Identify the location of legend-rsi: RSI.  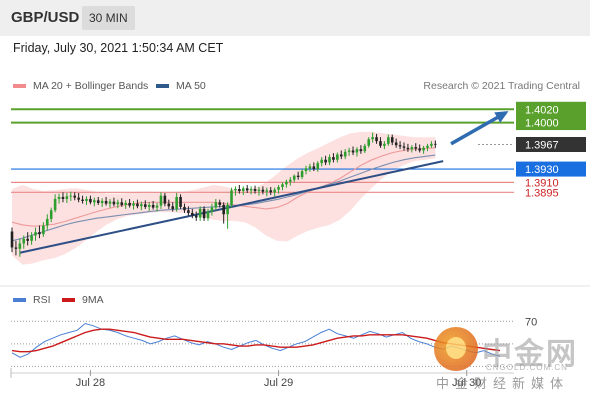
(32, 300).